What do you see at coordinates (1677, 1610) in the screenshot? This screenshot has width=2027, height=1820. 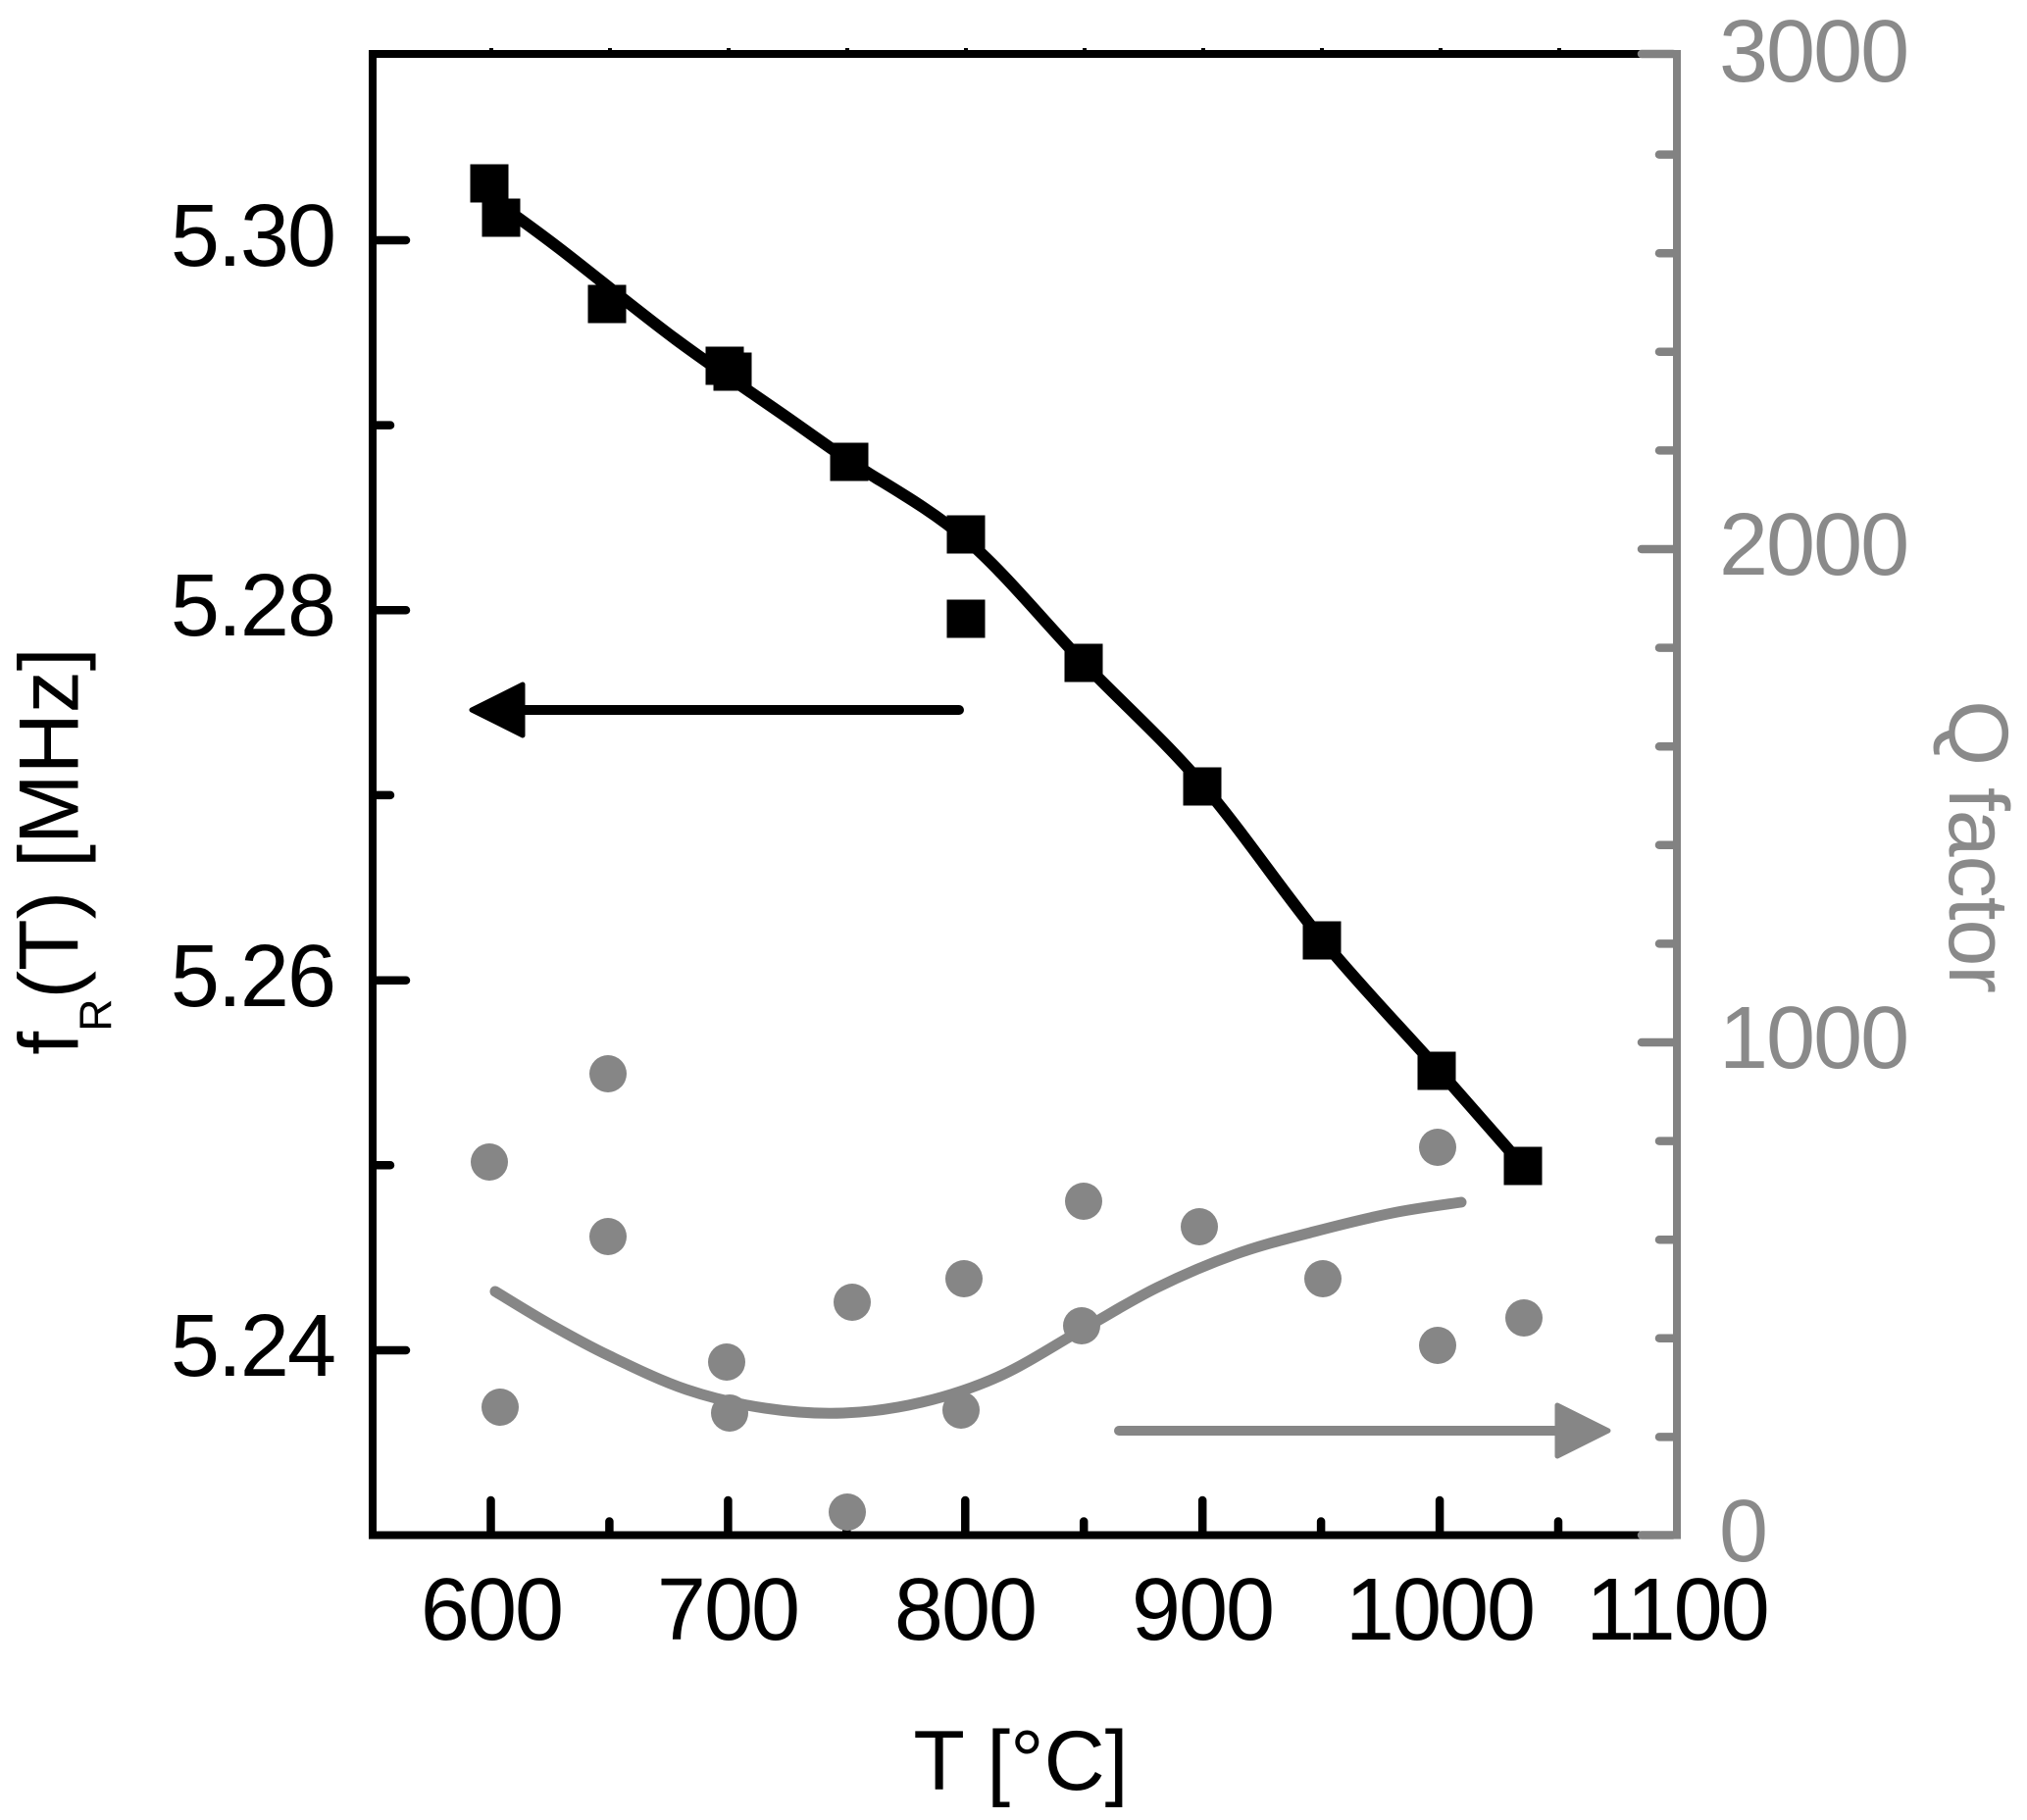 I see `svg-text: 1100` at bounding box center [1677, 1610].